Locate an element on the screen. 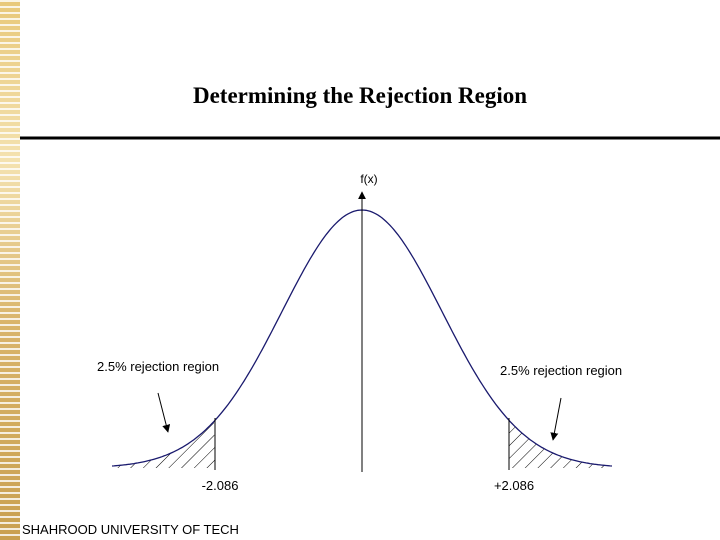 The height and width of the screenshot is (540, 720). left-critical-value: -2.086 is located at coordinates (220, 485).